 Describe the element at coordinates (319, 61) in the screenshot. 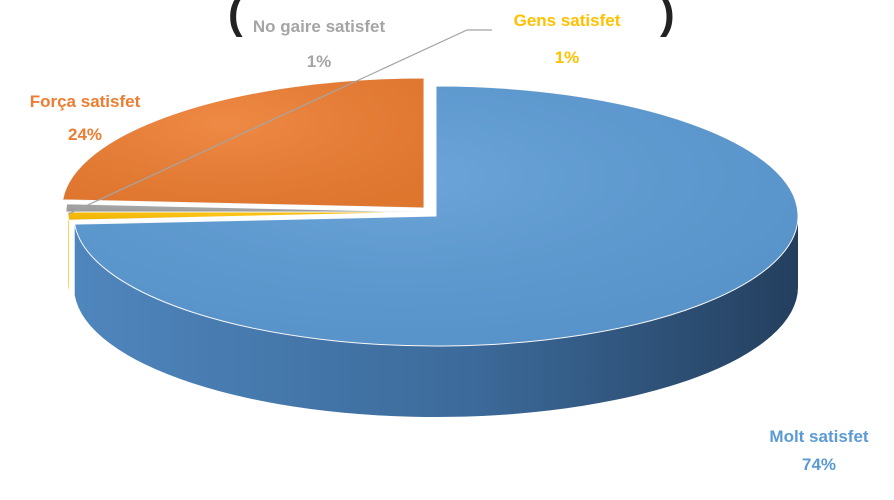

I see `value-no-gaire-satisfet: 1%` at that location.